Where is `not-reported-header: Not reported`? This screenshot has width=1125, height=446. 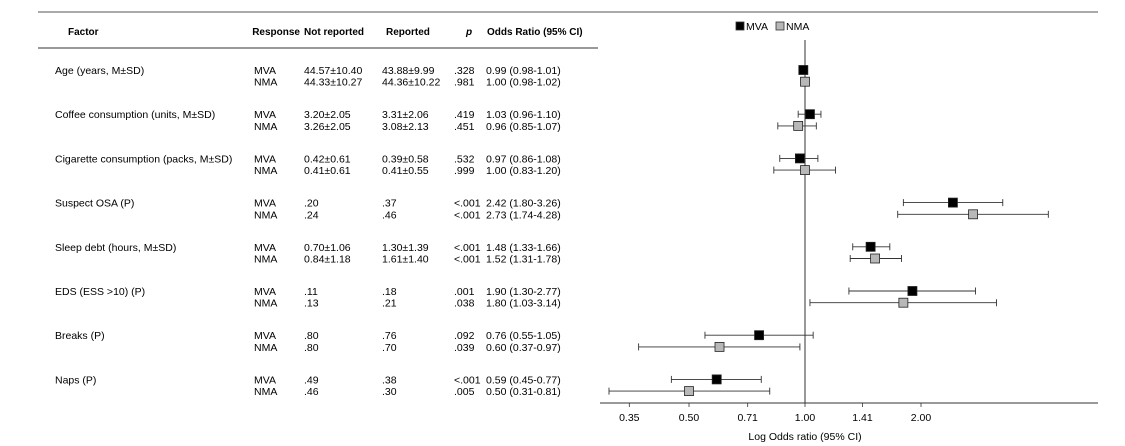
not-reported-header: Not reported is located at coordinates (334, 32).